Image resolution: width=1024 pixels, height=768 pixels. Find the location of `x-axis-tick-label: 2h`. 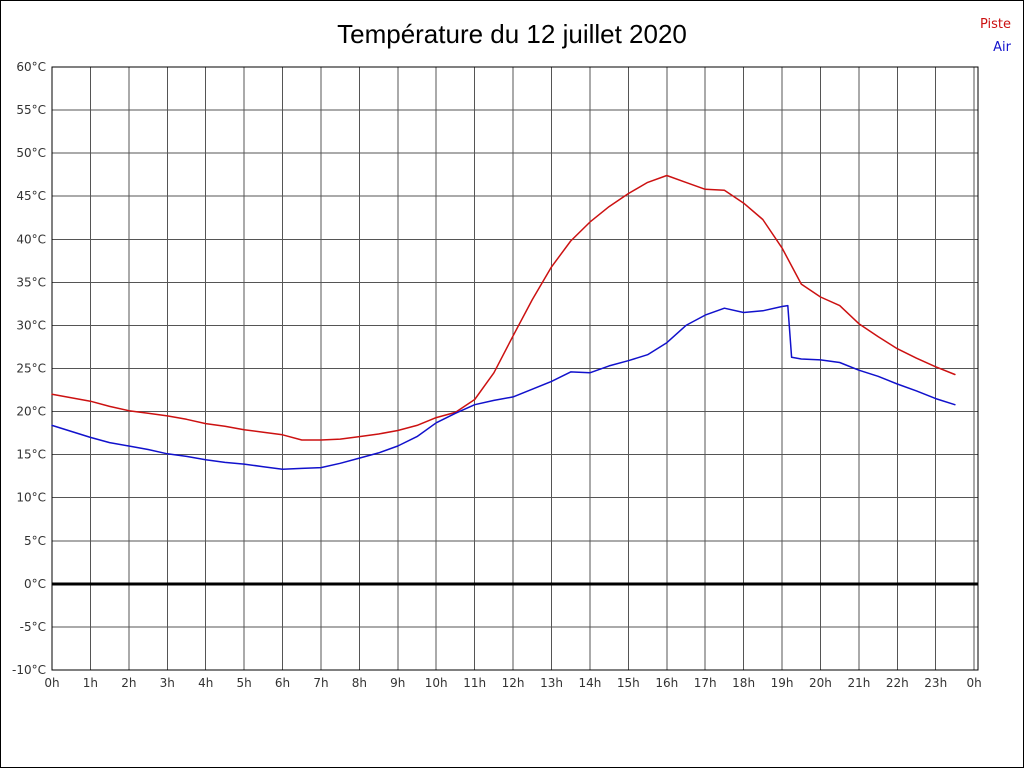

x-axis-tick-label: 2h is located at coordinates (128, 683).